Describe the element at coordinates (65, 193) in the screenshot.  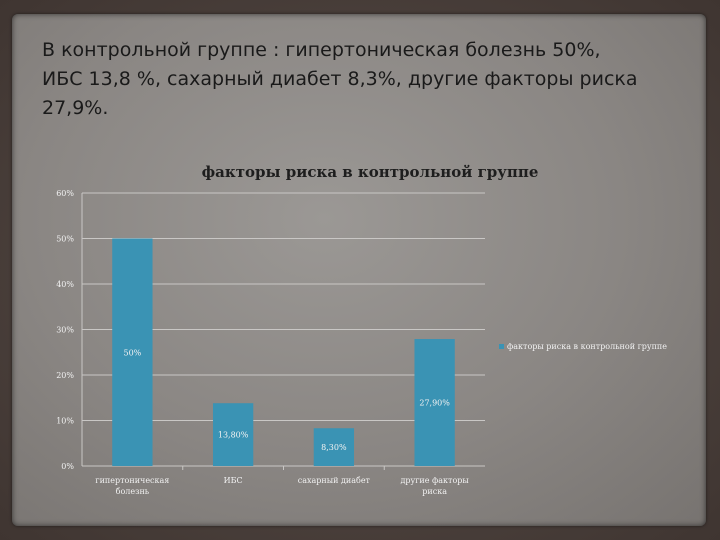
I see `y-tick-label: 60%` at that location.